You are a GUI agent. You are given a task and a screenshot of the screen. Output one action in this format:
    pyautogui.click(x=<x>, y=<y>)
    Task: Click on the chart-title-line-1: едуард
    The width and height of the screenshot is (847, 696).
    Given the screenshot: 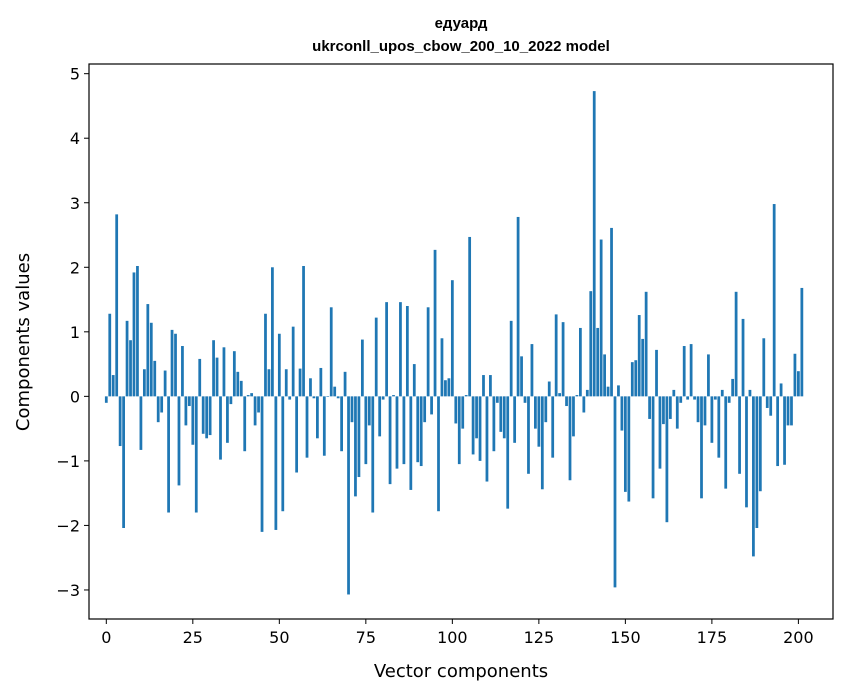 What is the action you would take?
    pyautogui.click(x=461, y=23)
    